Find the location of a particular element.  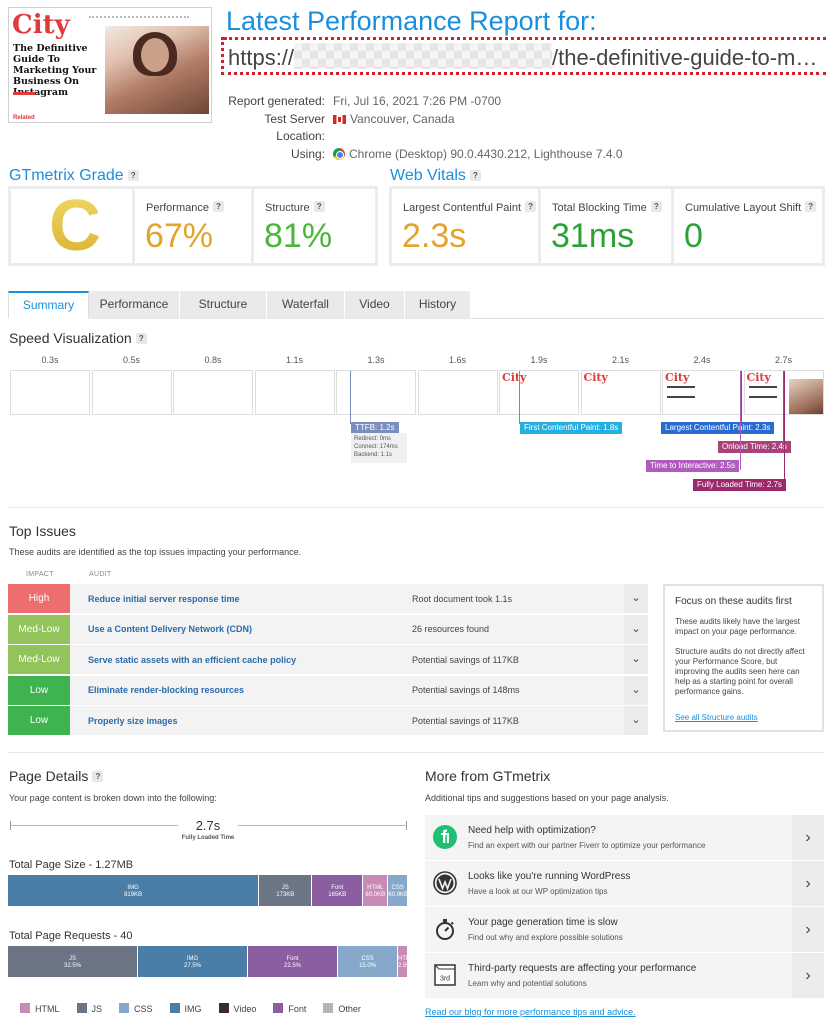

legend-label: IMG is located at coordinates (193, 1009).